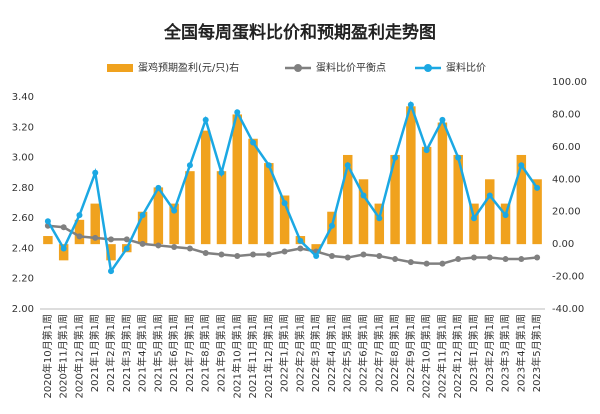  Describe the element at coordinates (315, 353) in the screenshot. I see `x-tick-label: 2022年3月第1周` at that location.